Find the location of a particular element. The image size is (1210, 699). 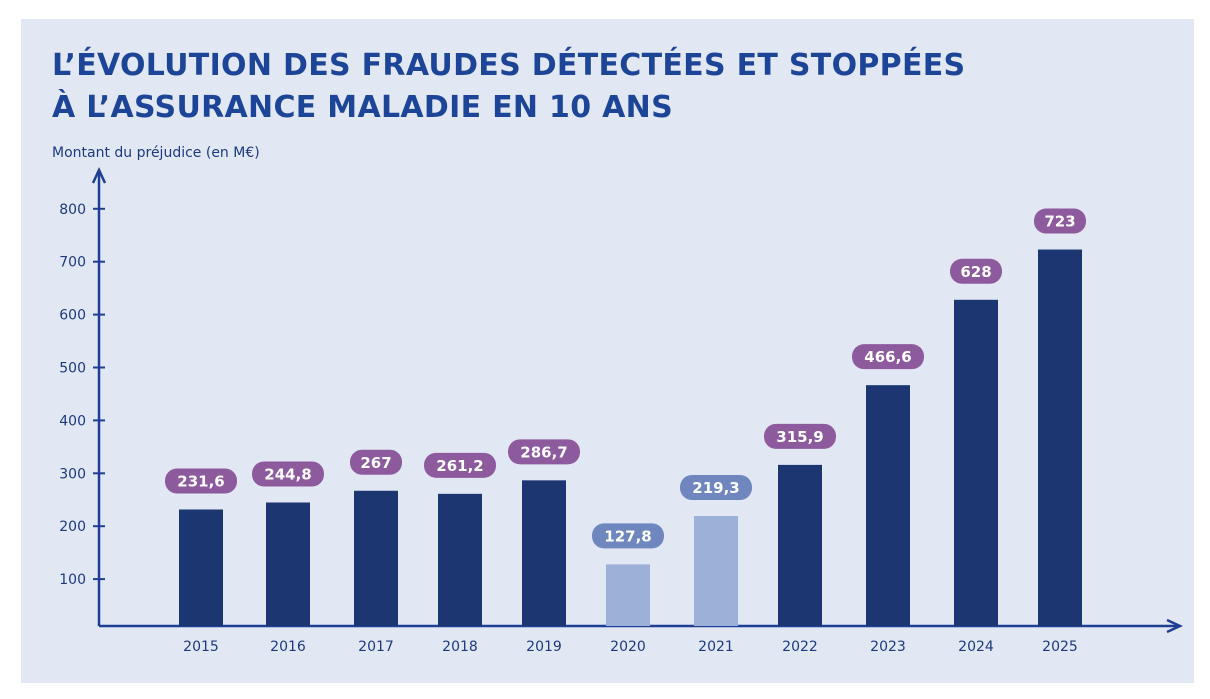

value-label: 286,7 is located at coordinates (543, 452).